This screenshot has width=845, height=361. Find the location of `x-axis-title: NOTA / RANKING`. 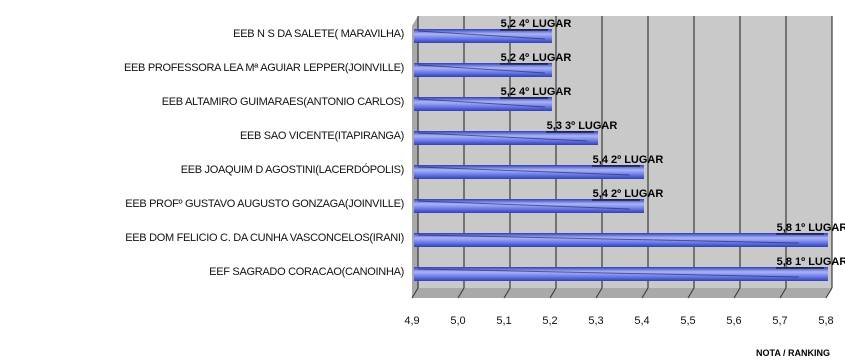

x-axis-title: NOTA / RANKING is located at coordinates (793, 353).